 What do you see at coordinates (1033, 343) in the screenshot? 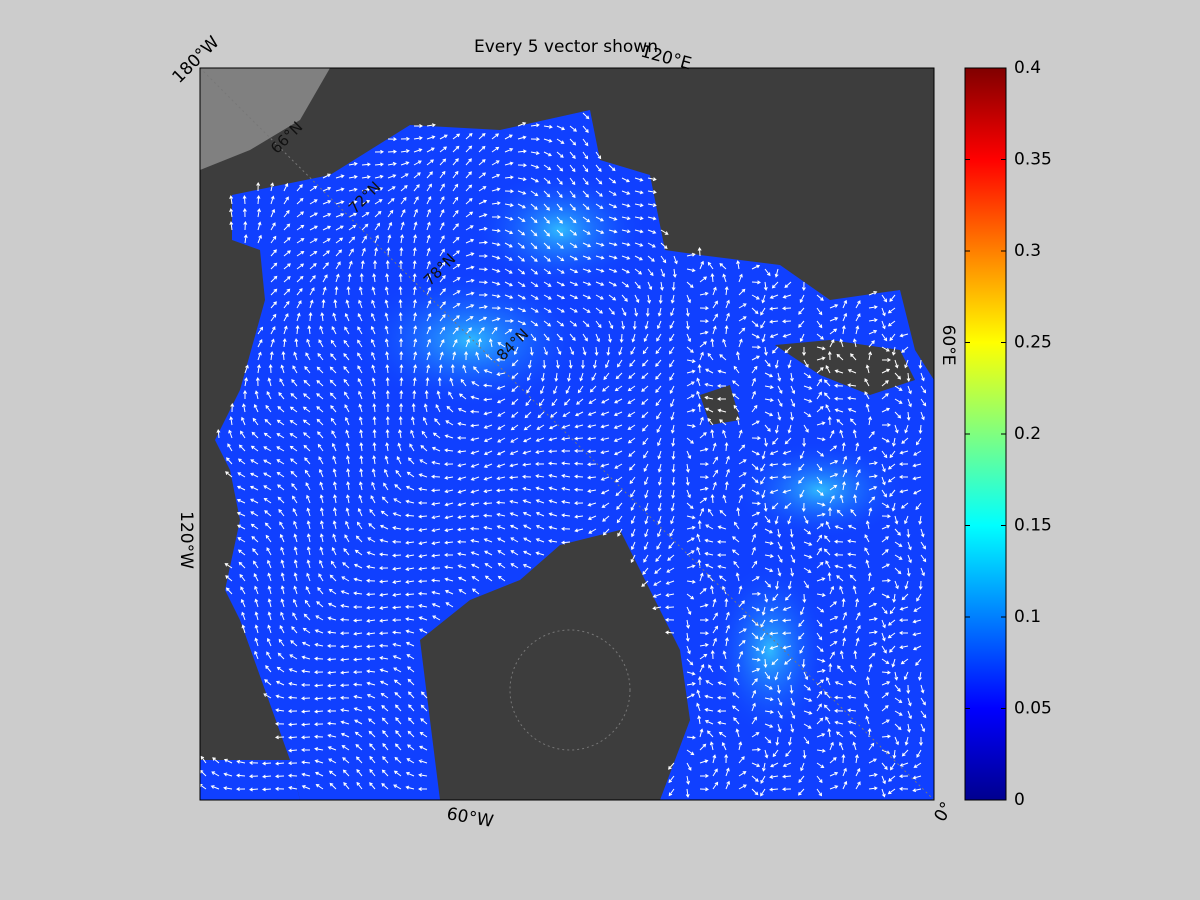
I see `colorbar-tick-label: 0.25` at bounding box center [1033, 343].